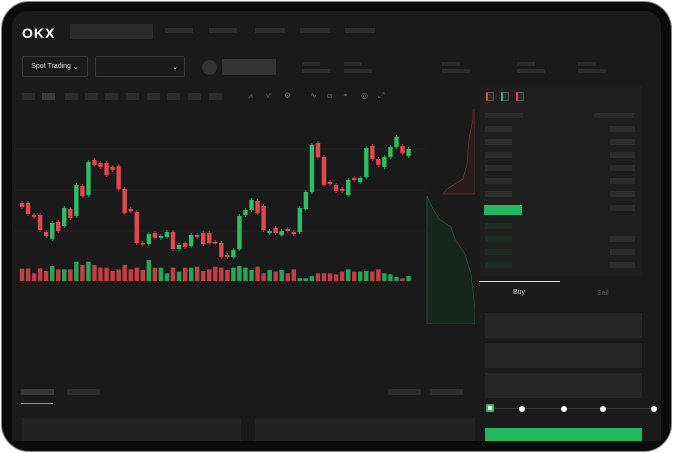 This screenshot has width=673, height=453. Describe the element at coordinates (505, 96) in the screenshot. I see `bids-icon` at that location.